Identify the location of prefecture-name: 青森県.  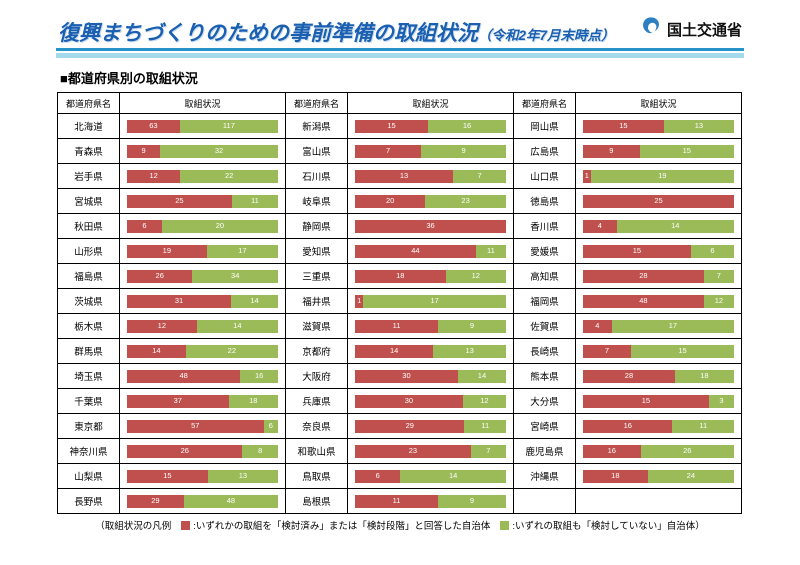
(88, 151).